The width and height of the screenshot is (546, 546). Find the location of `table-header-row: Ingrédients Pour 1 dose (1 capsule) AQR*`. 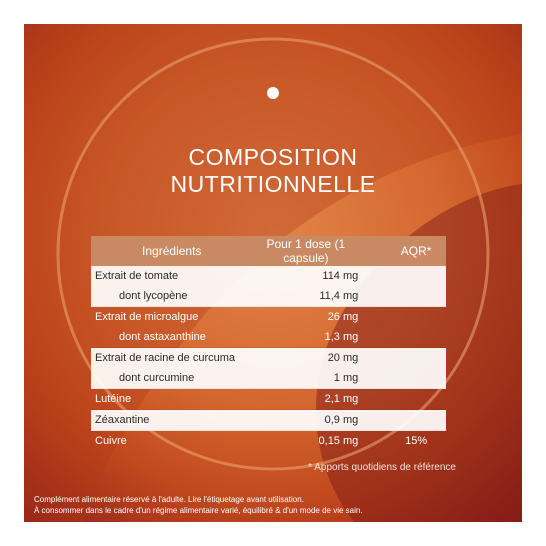

table-header-row: Ingrédients Pour 1 dose (1 capsule) AQR* is located at coordinates (268, 251).